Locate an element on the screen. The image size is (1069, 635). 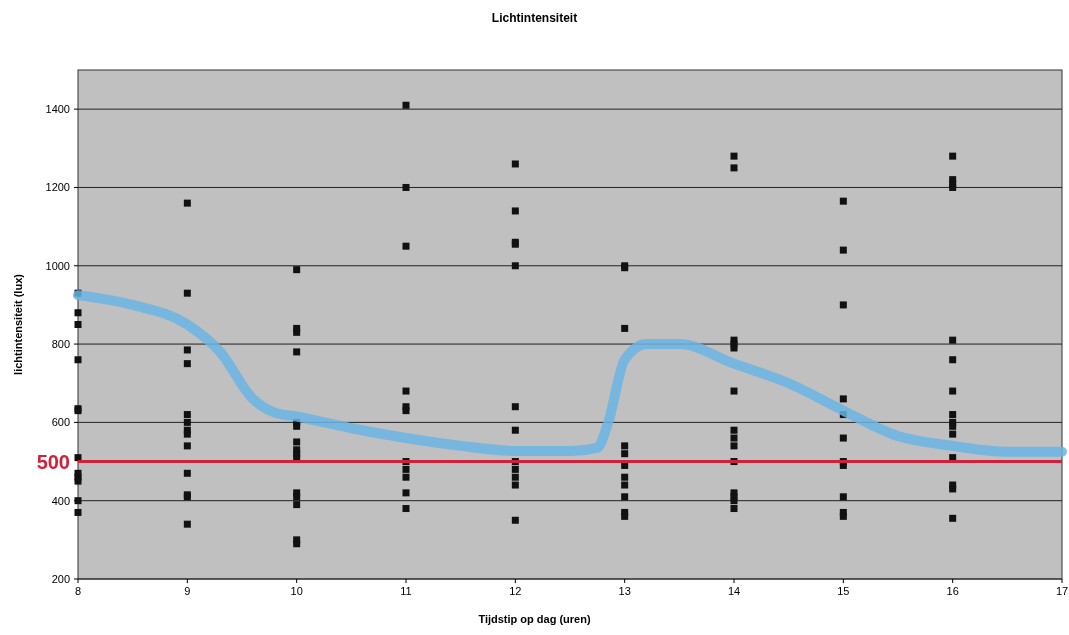
x-tick-label: 10 is located at coordinates (296, 591).